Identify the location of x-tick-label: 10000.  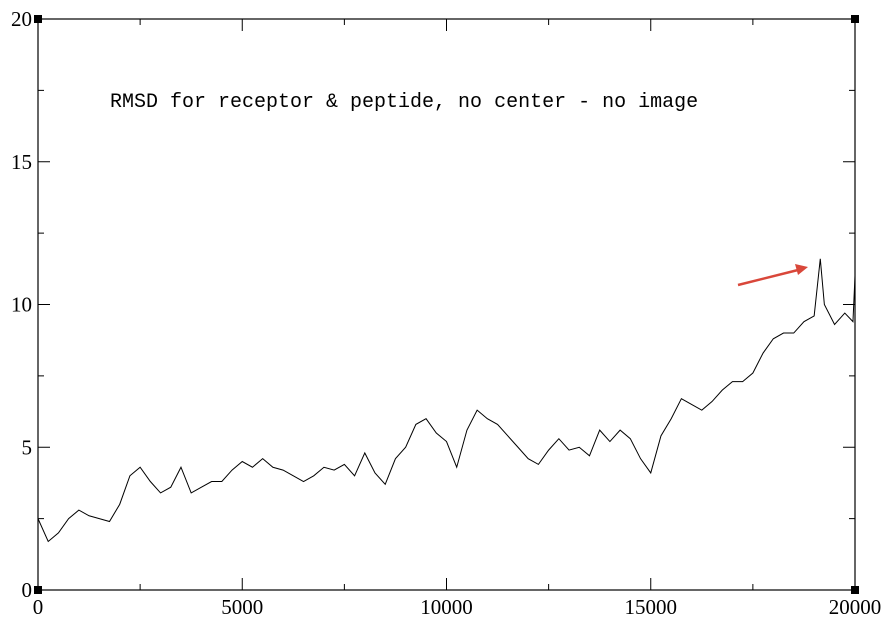
(446, 607).